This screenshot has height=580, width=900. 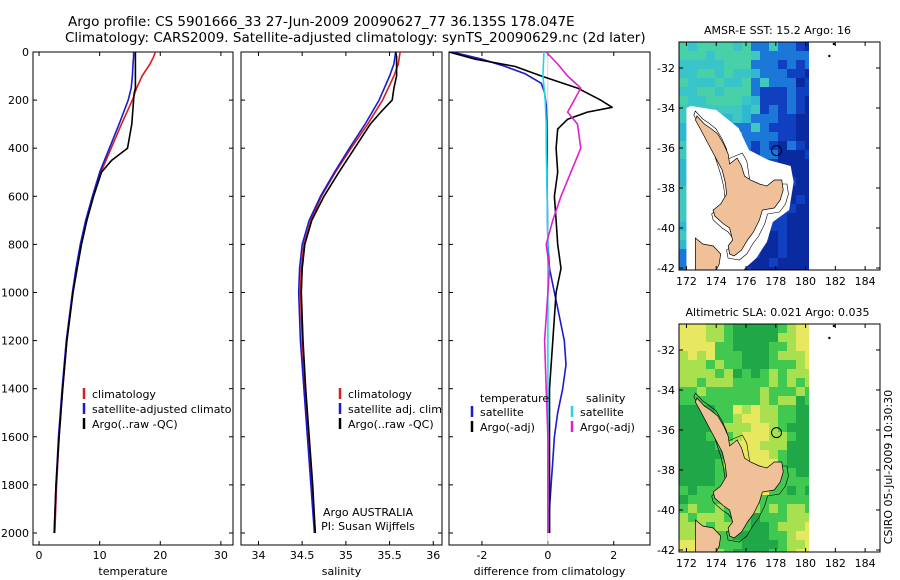 I want to click on y-tick-label: 400, so click(x=18, y=148).